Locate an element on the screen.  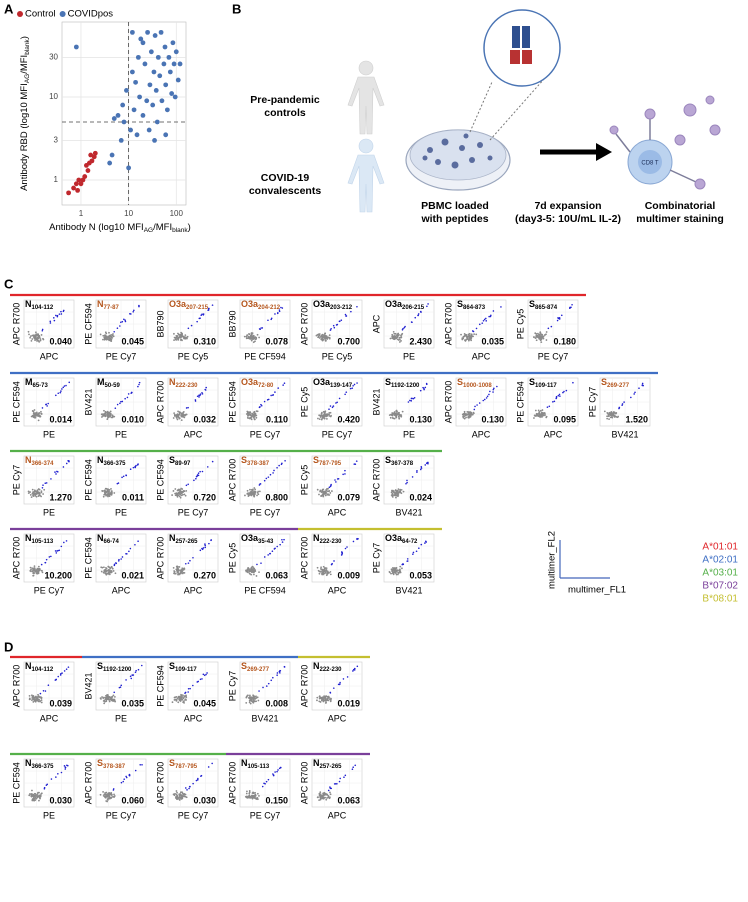
plot-area is located at coordinates (124, 113).